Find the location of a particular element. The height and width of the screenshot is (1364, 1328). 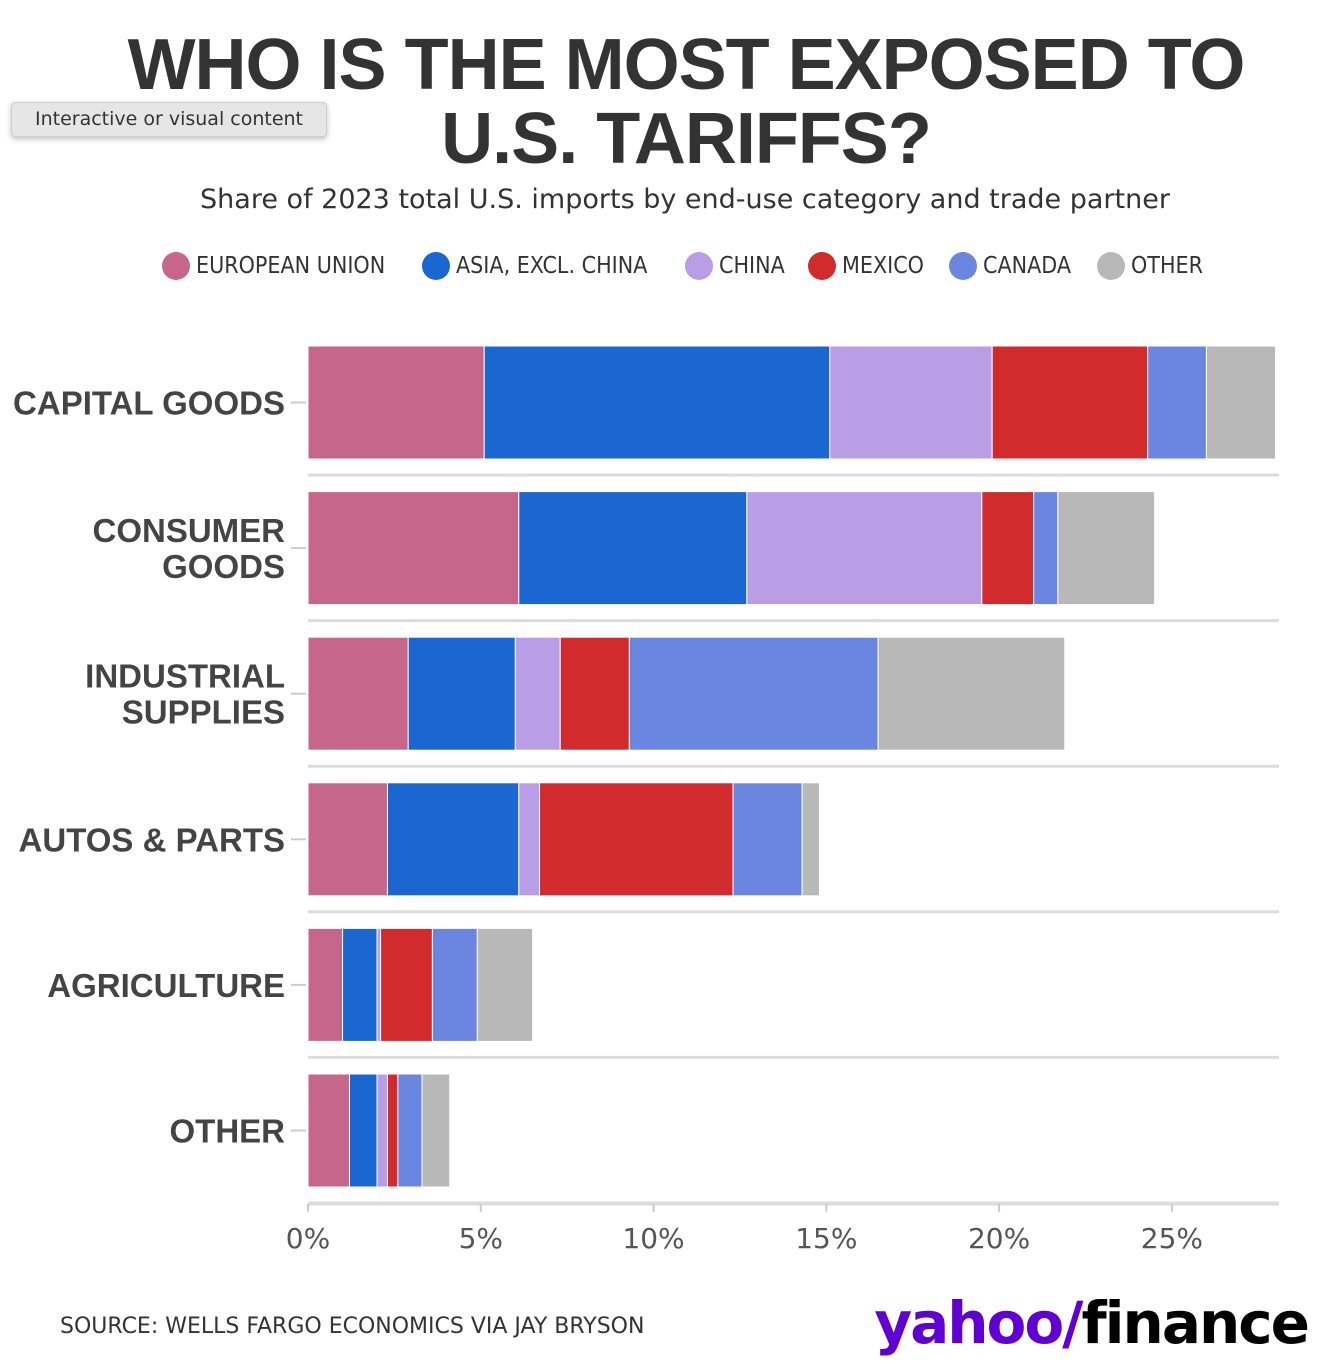

category-label: OTHER is located at coordinates (228, 1131).